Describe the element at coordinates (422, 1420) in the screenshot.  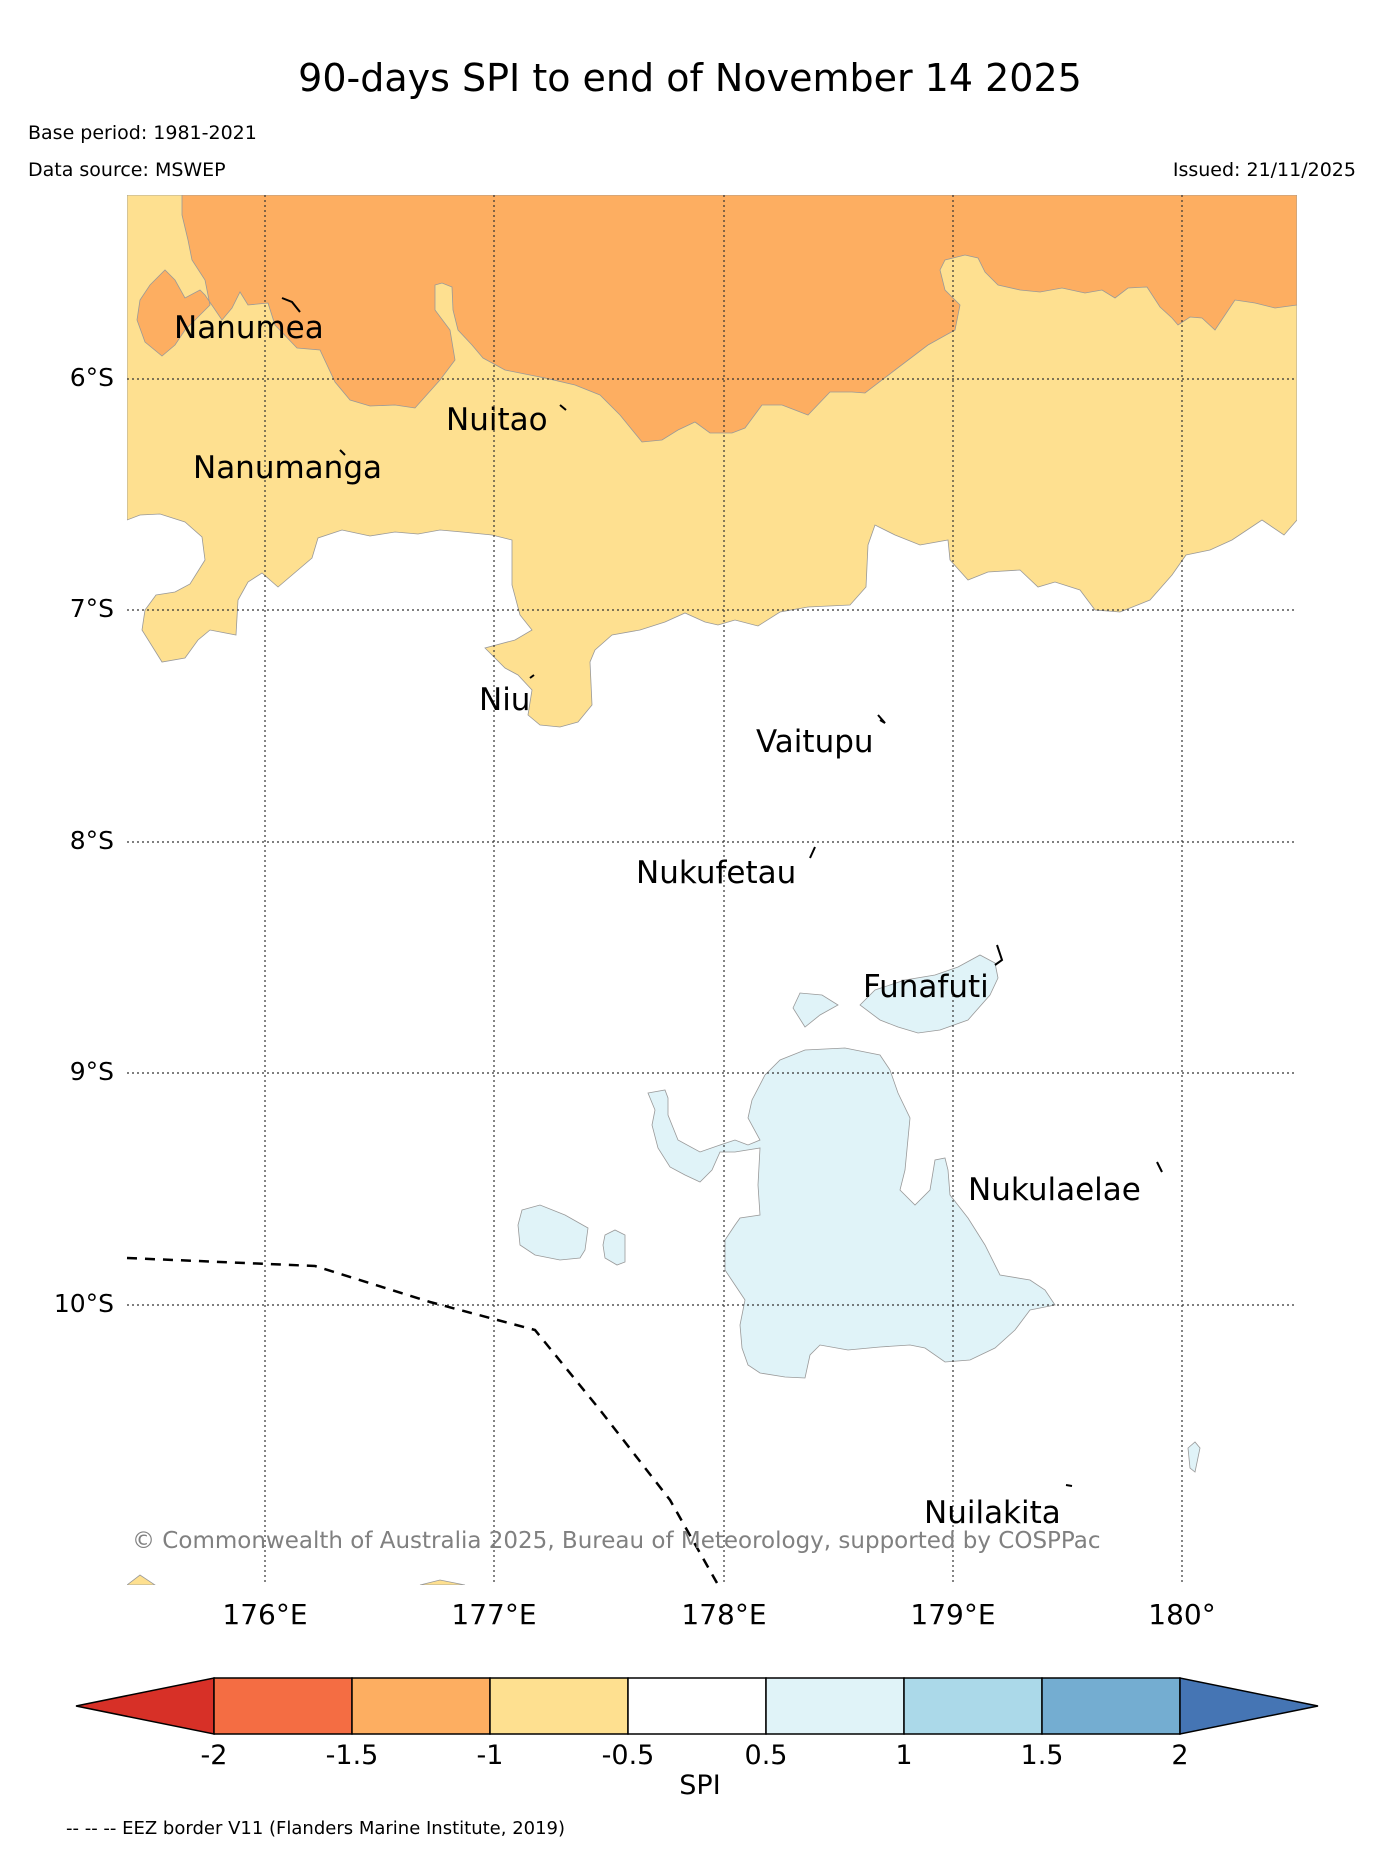
I see `eez-border` at that location.